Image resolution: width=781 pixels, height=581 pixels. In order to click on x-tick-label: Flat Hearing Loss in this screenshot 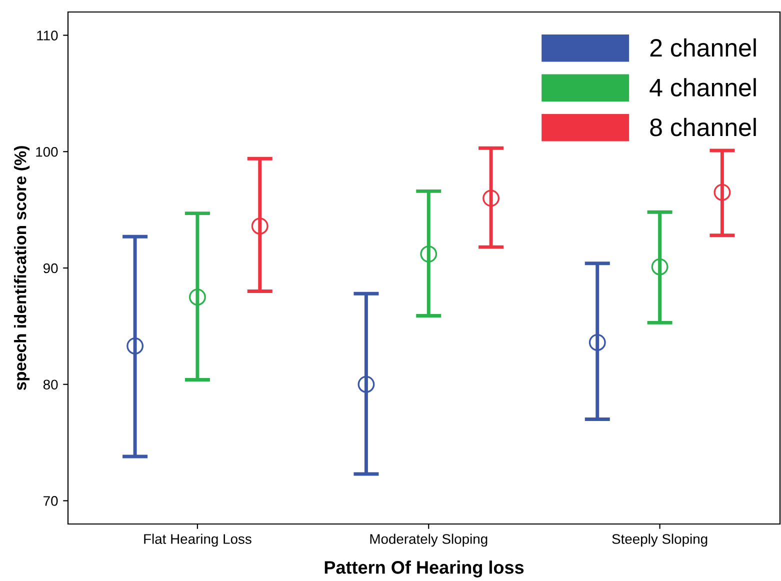, I will do `click(198, 540)`.